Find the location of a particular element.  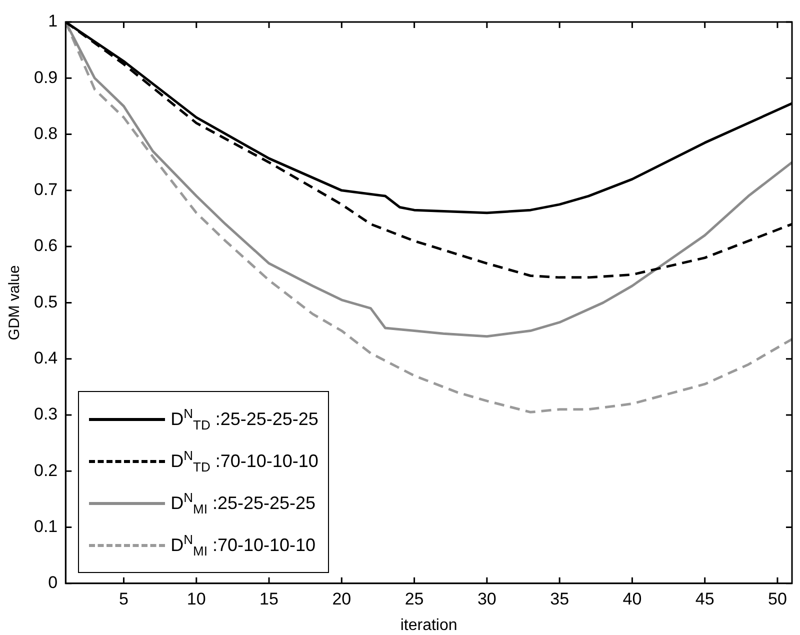

legend-label: D$^{N}$$_{TD}$ :70-10-10-10 is located at coordinates (244, 461).